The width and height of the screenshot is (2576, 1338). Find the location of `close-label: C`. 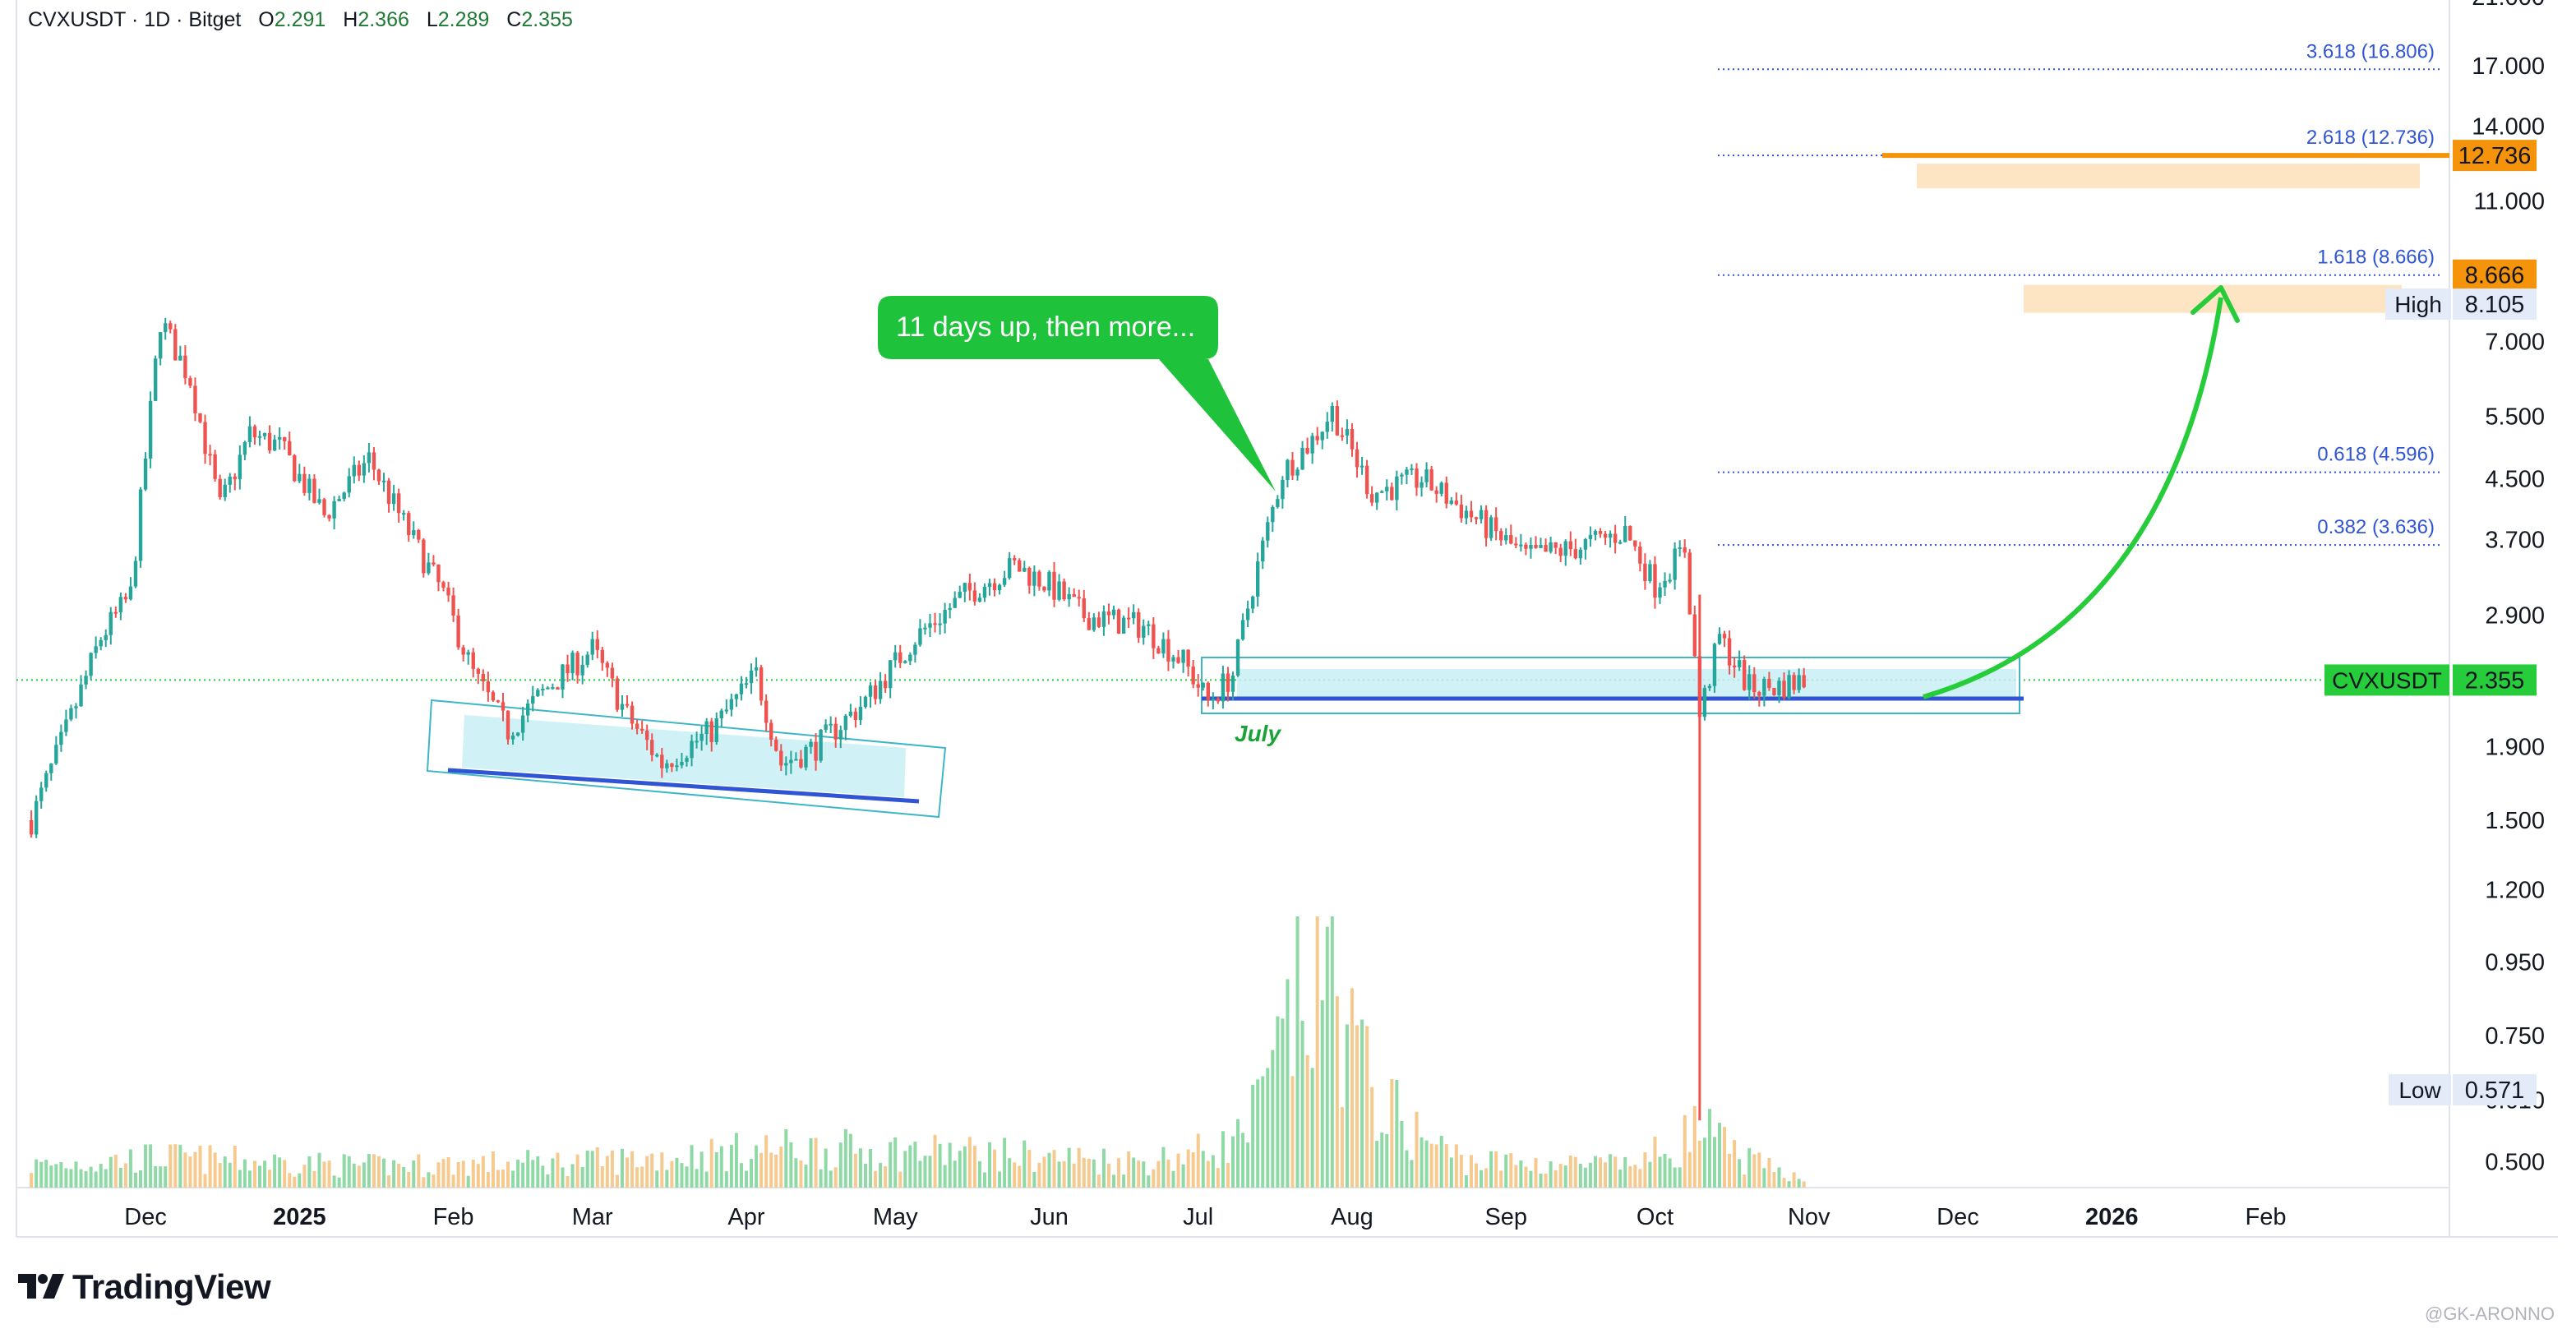

close-label: C is located at coordinates (514, 20).